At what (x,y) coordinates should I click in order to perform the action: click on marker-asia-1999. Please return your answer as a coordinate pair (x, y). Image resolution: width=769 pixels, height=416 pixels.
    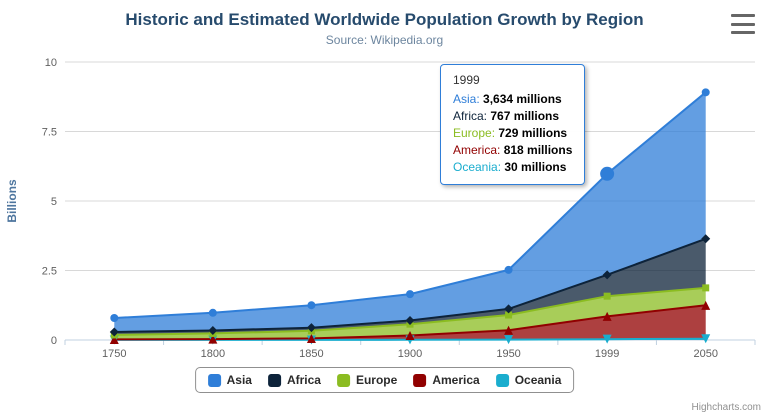
    Looking at the image, I should click on (607, 173).